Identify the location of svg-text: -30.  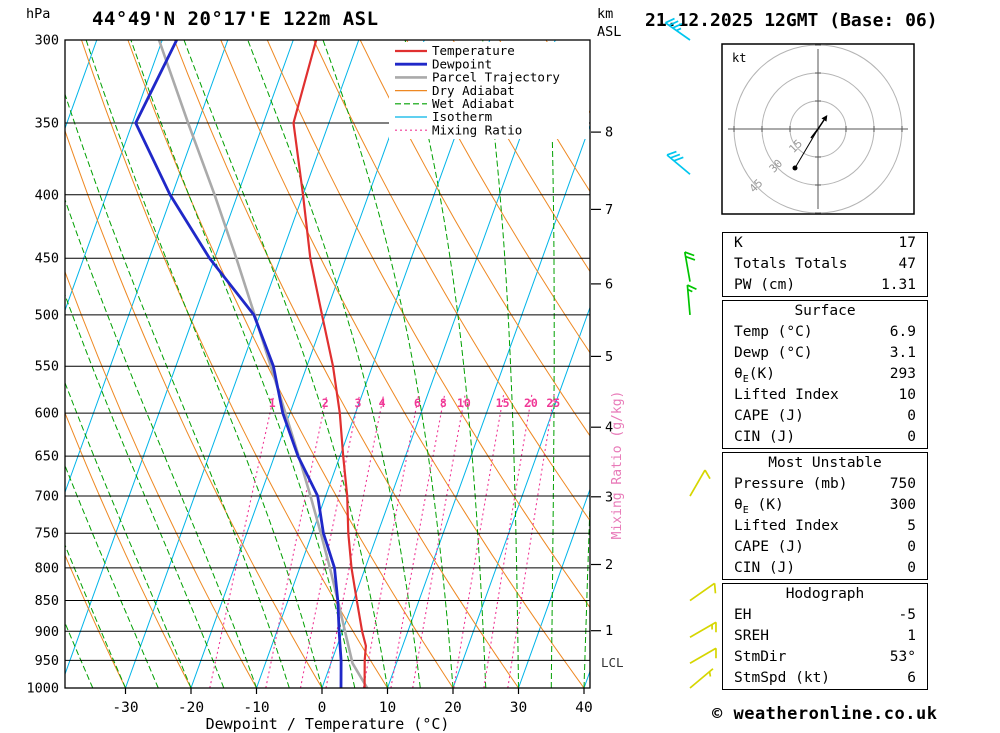
(125, 708).